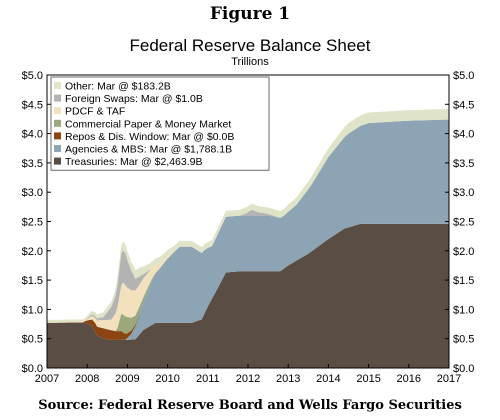 Image resolution: width=500 pixels, height=420 pixels. What do you see at coordinates (463, 105) in the screenshot?
I see `y-tick-label-right: $4.5` at bounding box center [463, 105].